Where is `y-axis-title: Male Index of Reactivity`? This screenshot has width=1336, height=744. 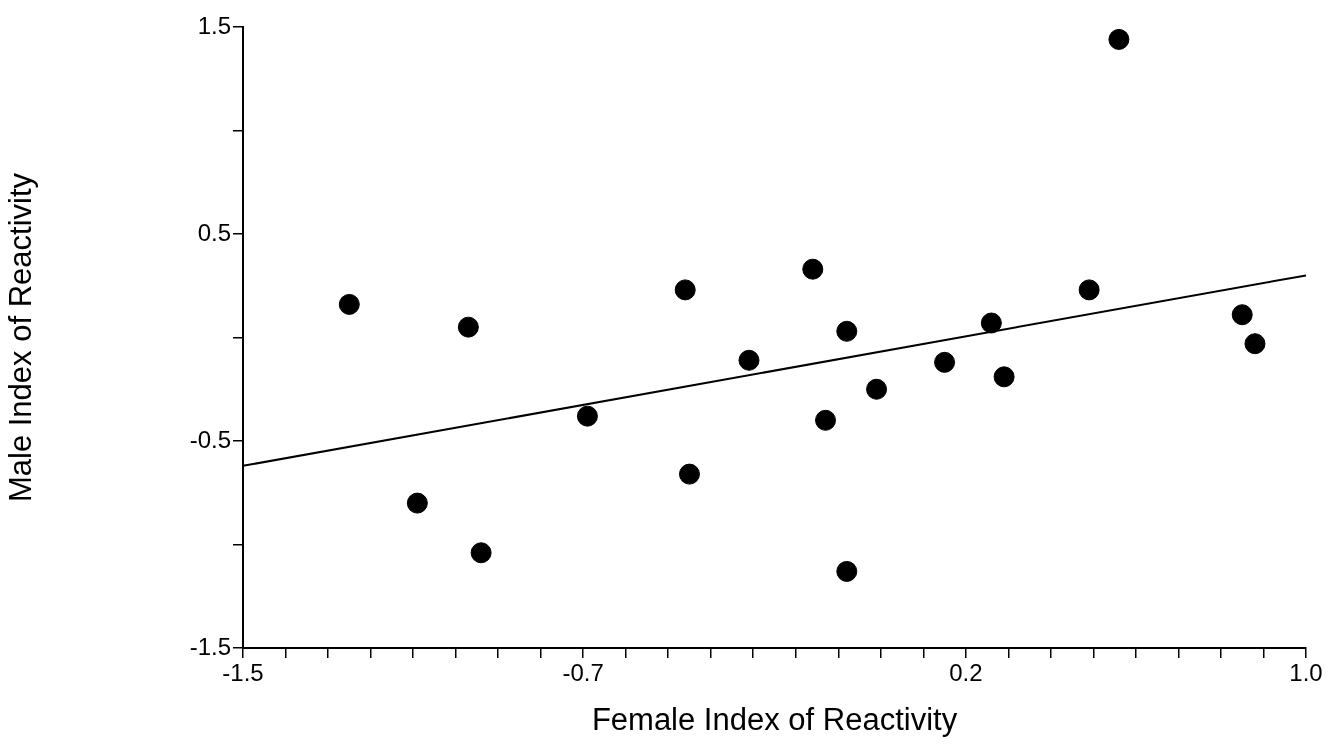
y-axis-title: Male Index of Reactivity is located at coordinates (21, 337).